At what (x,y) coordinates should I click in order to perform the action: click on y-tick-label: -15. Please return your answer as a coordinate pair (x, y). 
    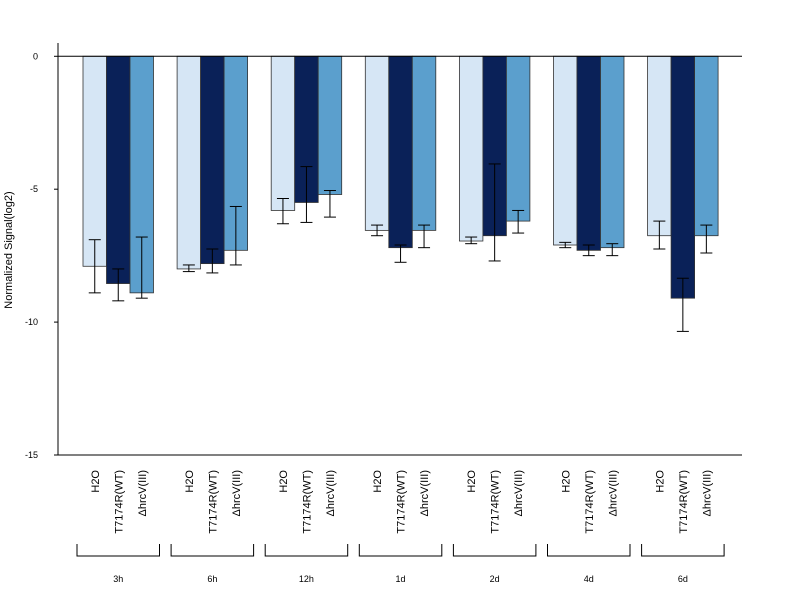
    Looking at the image, I should click on (31, 455).